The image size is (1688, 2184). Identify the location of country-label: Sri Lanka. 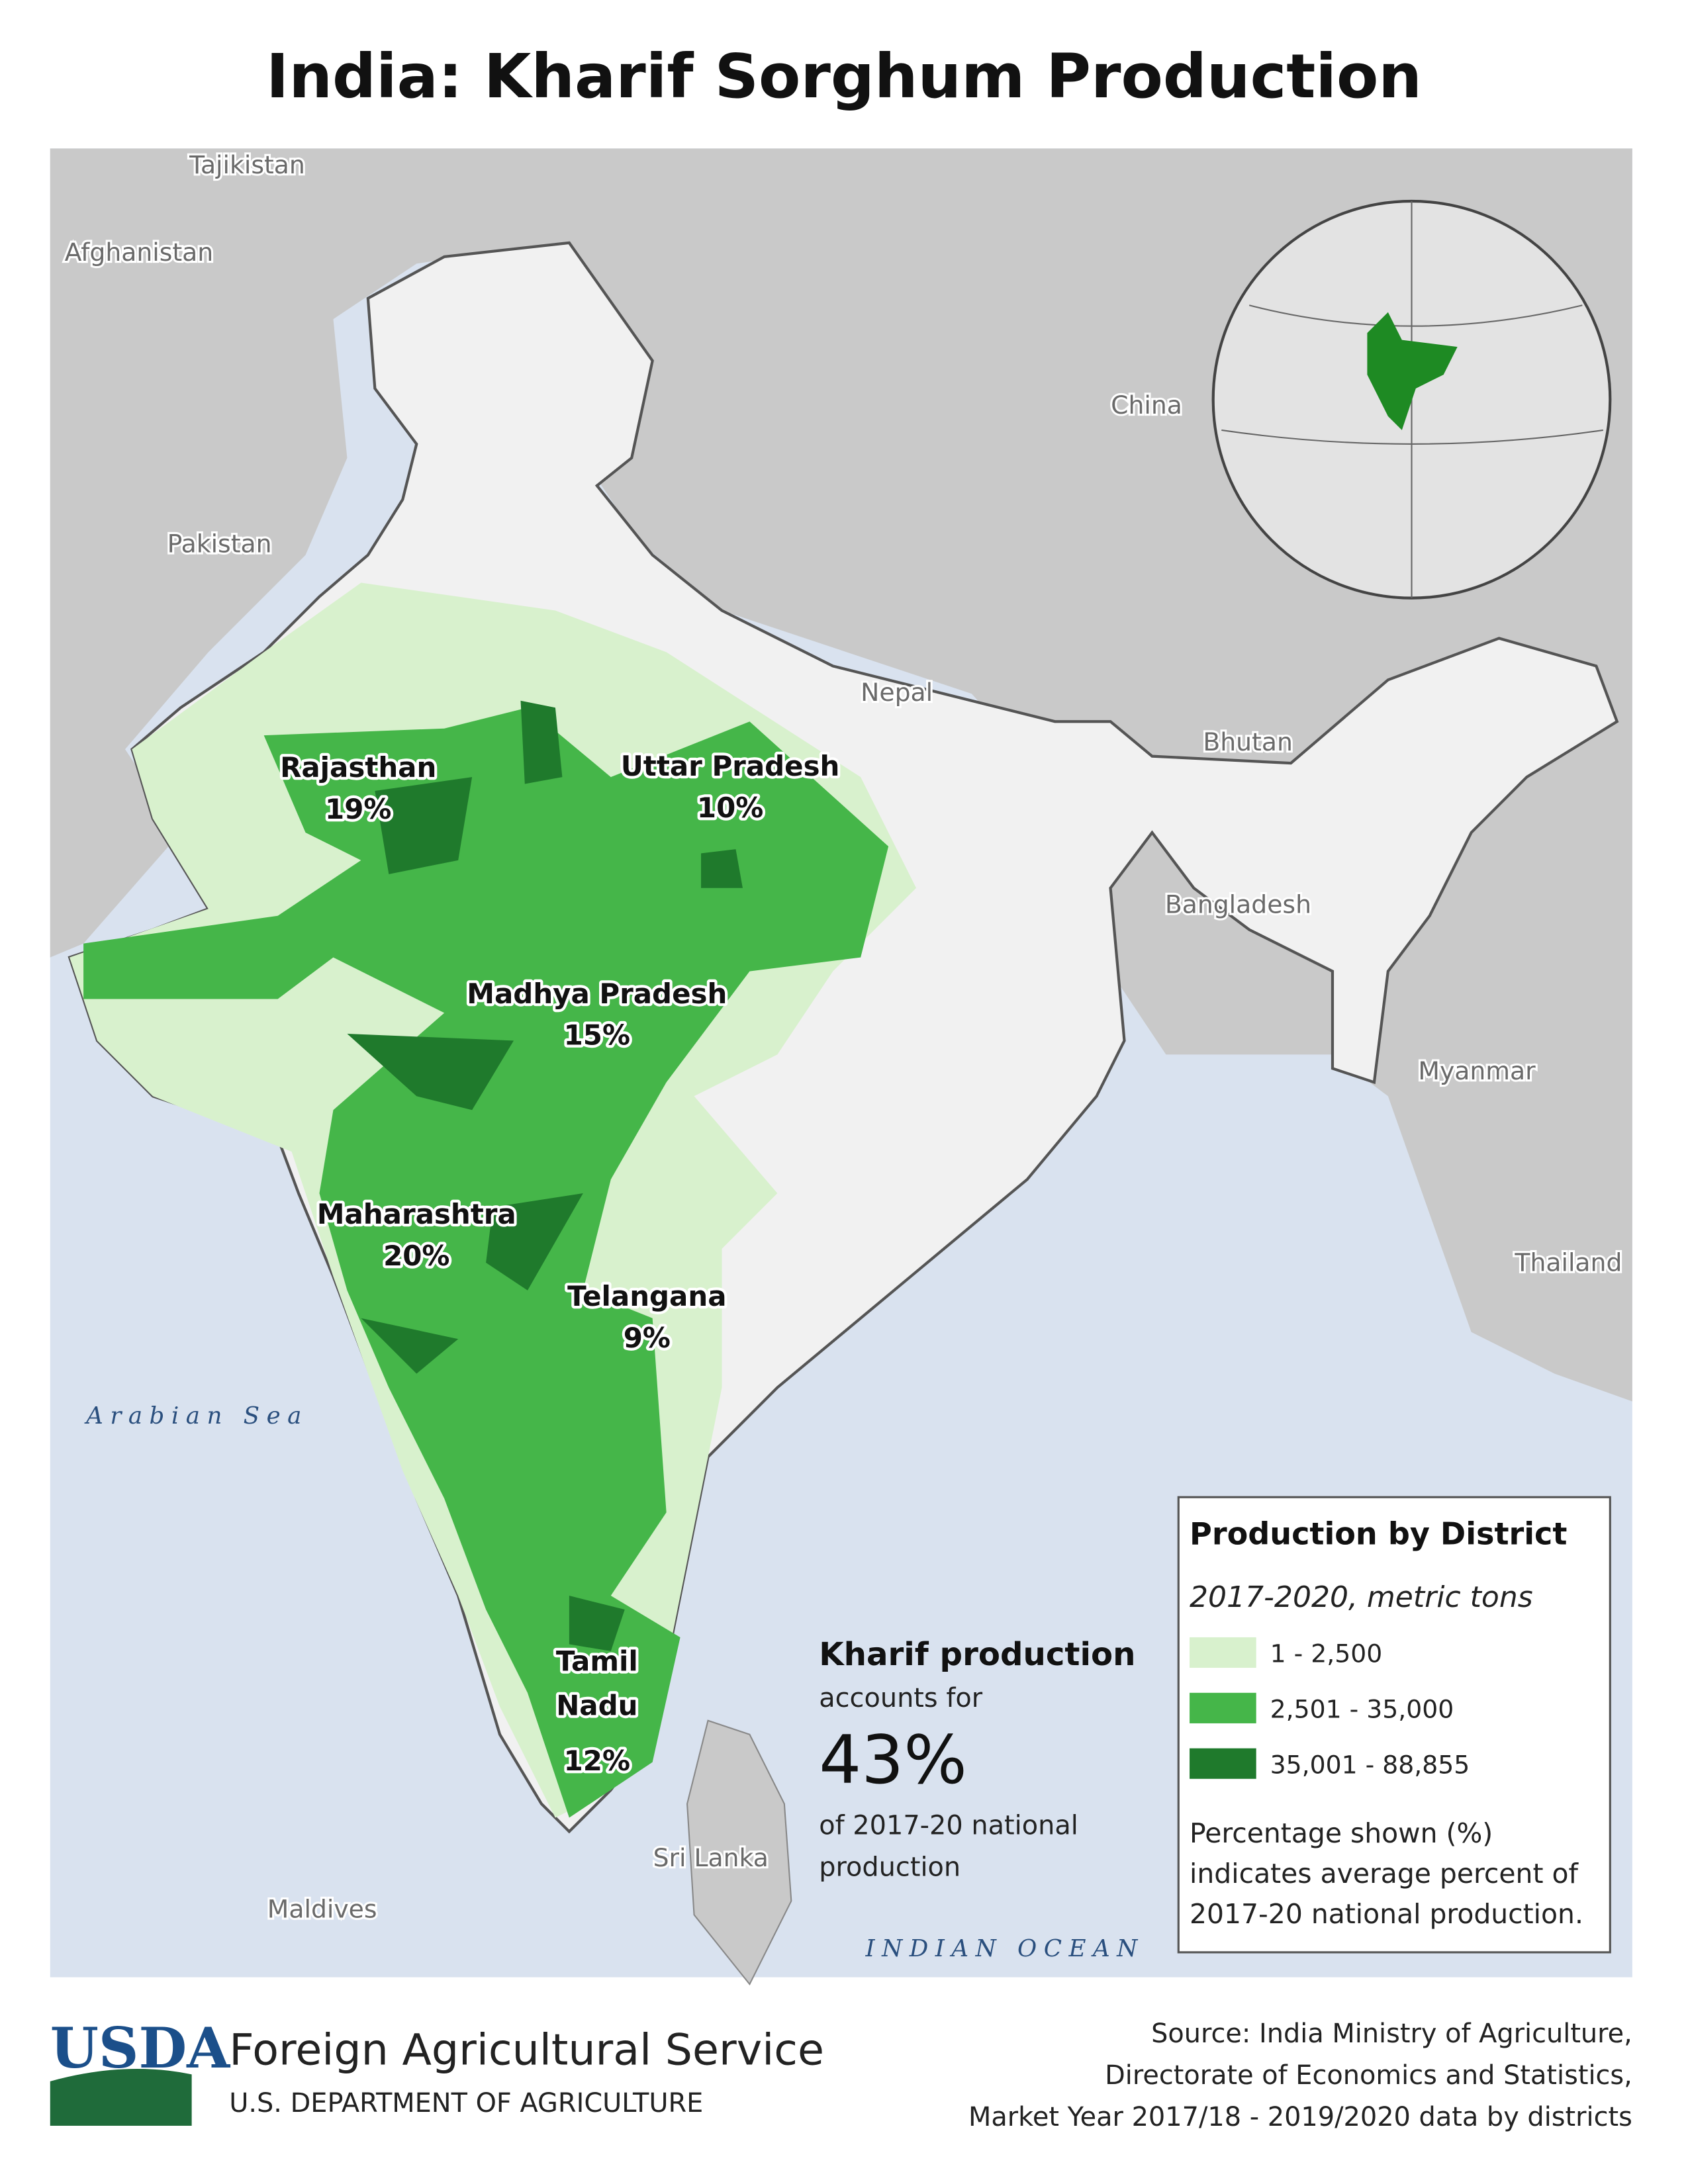
(711, 1857).